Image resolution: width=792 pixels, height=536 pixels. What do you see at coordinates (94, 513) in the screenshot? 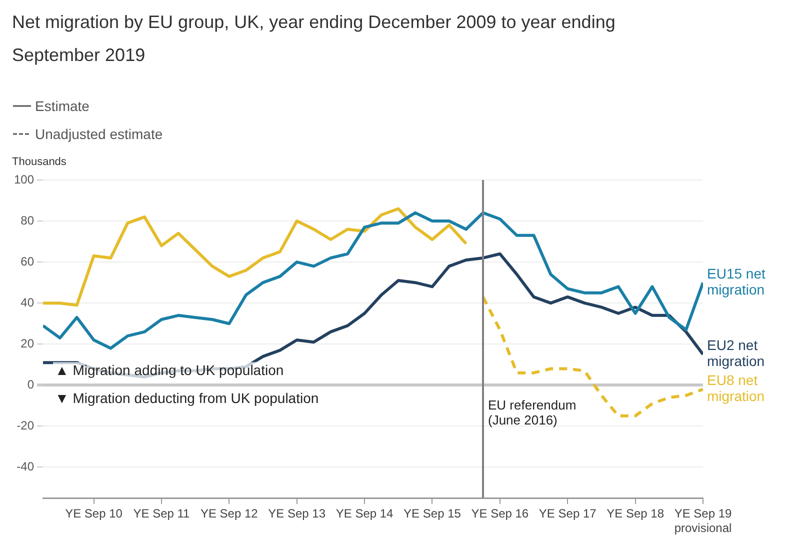
I see `x-tick-label: YE Sep 10` at bounding box center [94, 513].